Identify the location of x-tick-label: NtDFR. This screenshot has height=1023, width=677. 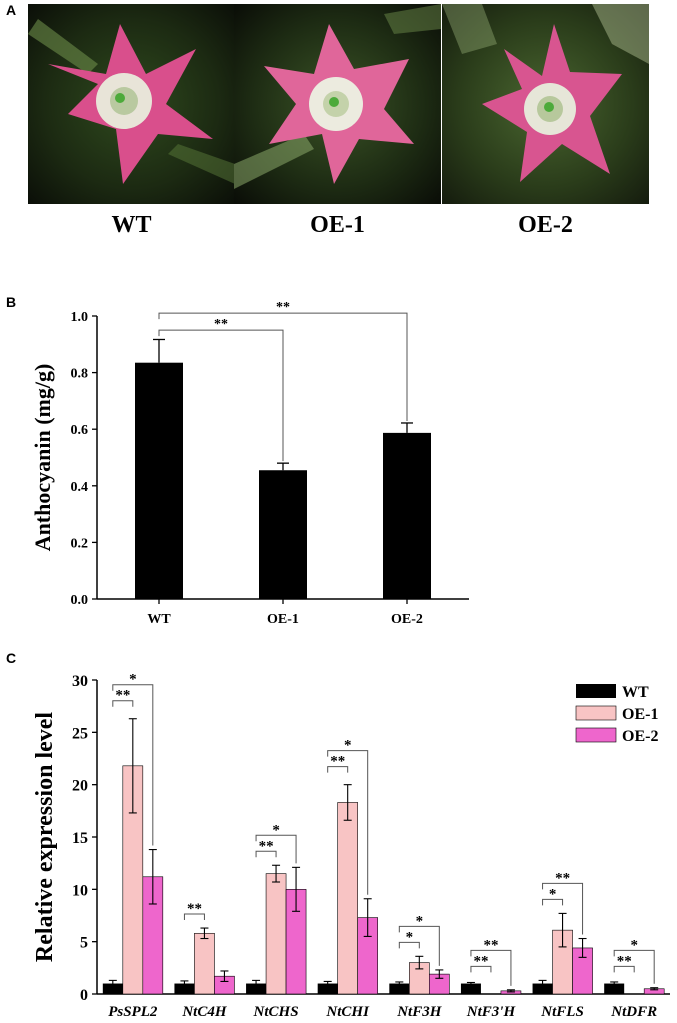
(633, 1012).